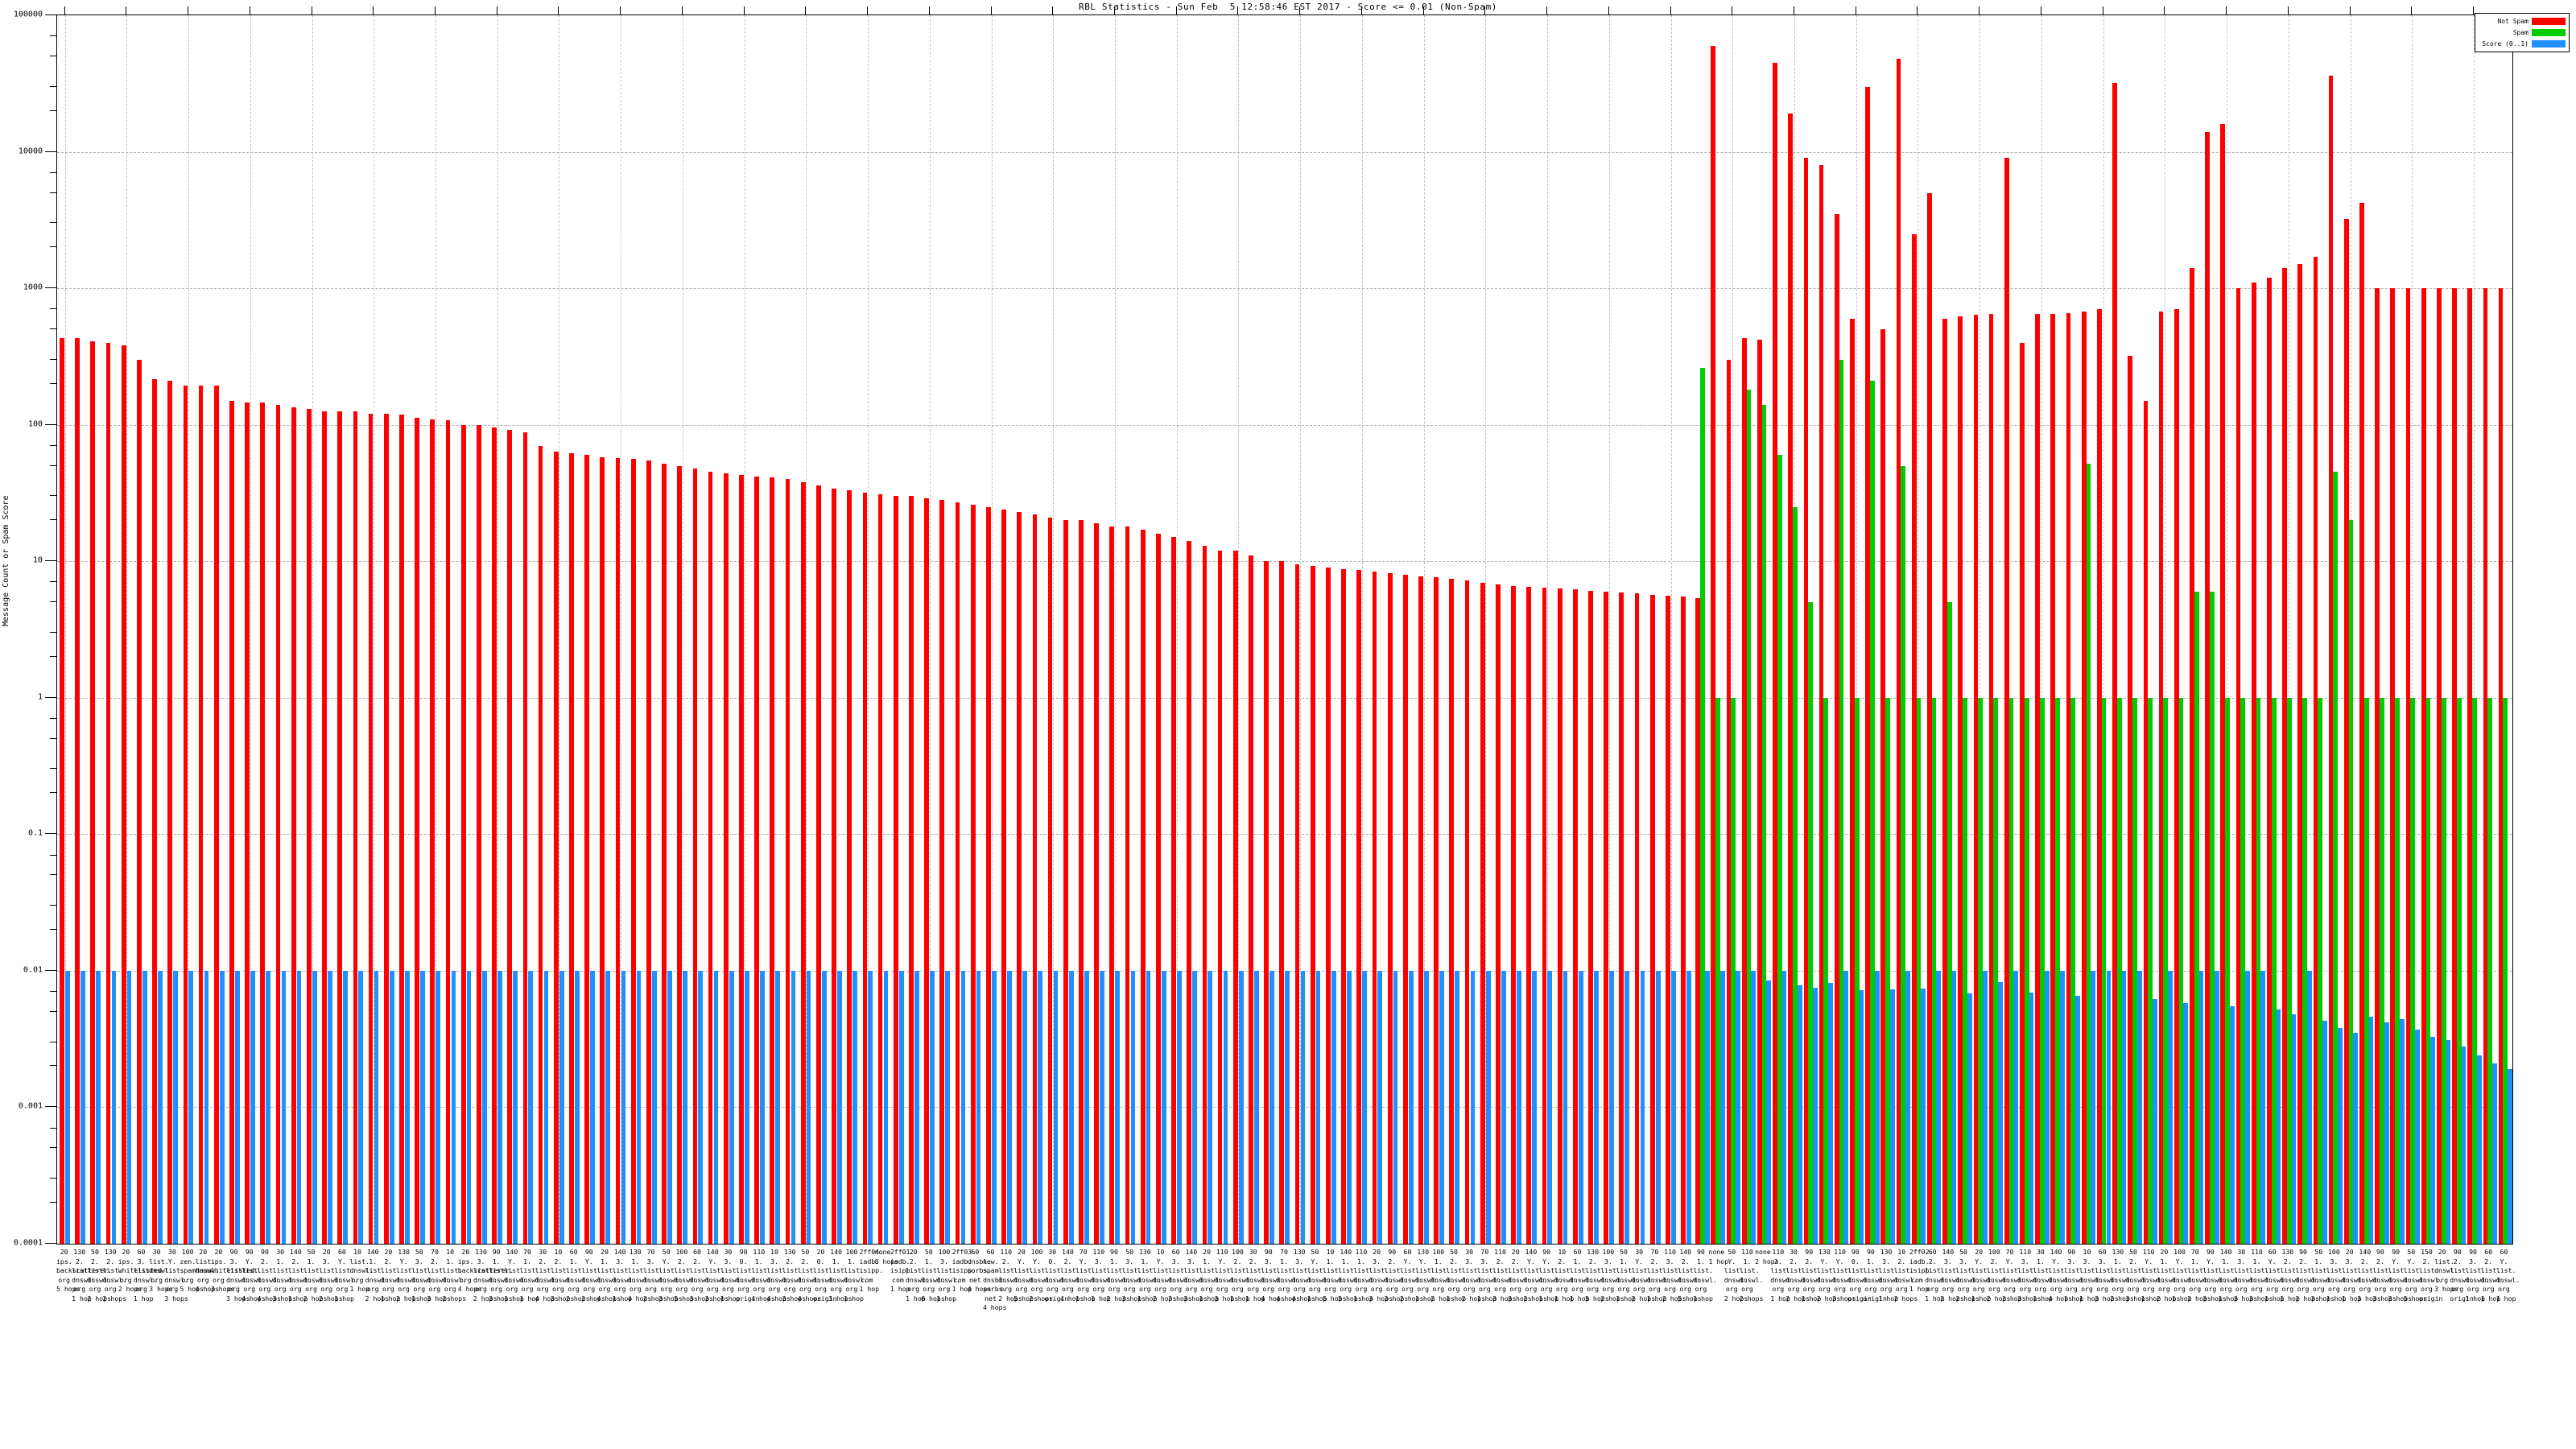  I want to click on x-axis-tick-label: 90 1. list. dnswl. org 2 hops, so click(1118, 1275).